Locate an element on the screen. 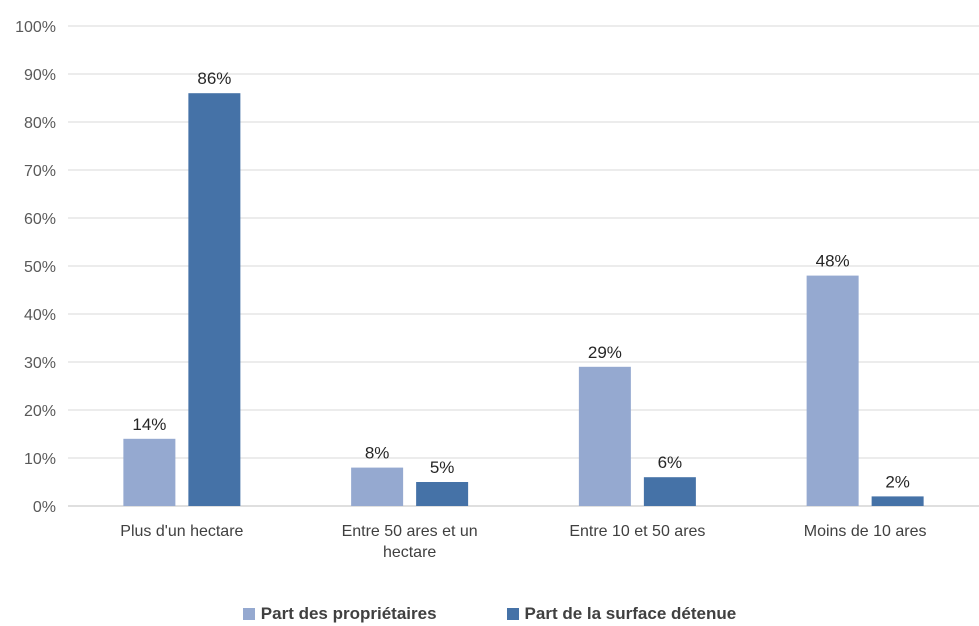 This screenshot has height=626, width=979. x-category-label-line: Plus d'un hectare is located at coordinates (181, 531).